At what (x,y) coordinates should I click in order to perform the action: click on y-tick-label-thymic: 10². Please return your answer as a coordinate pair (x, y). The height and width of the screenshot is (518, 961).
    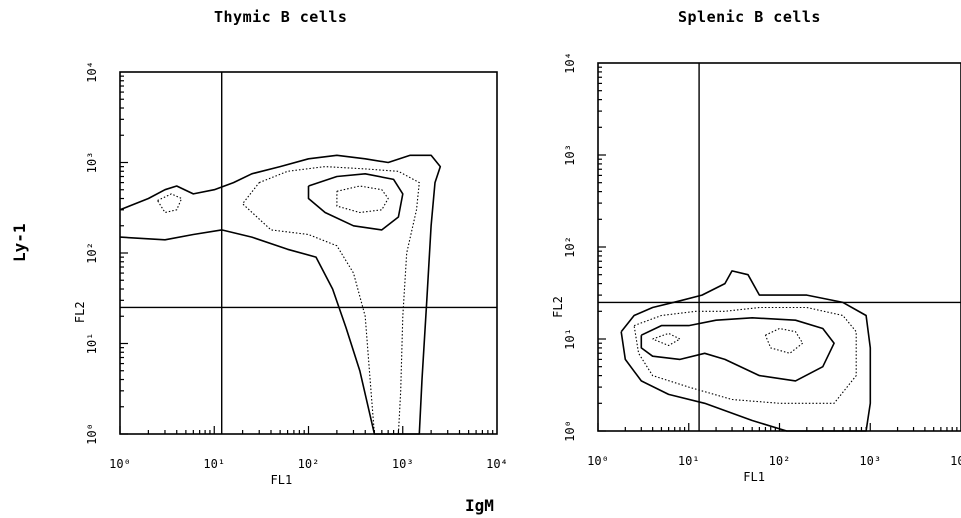
    Looking at the image, I should click on (92, 253).